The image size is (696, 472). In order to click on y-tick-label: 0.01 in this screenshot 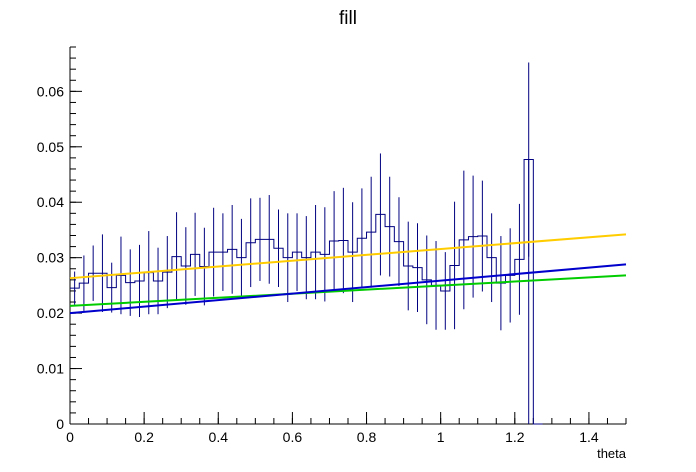, I will do `click(50, 369)`.